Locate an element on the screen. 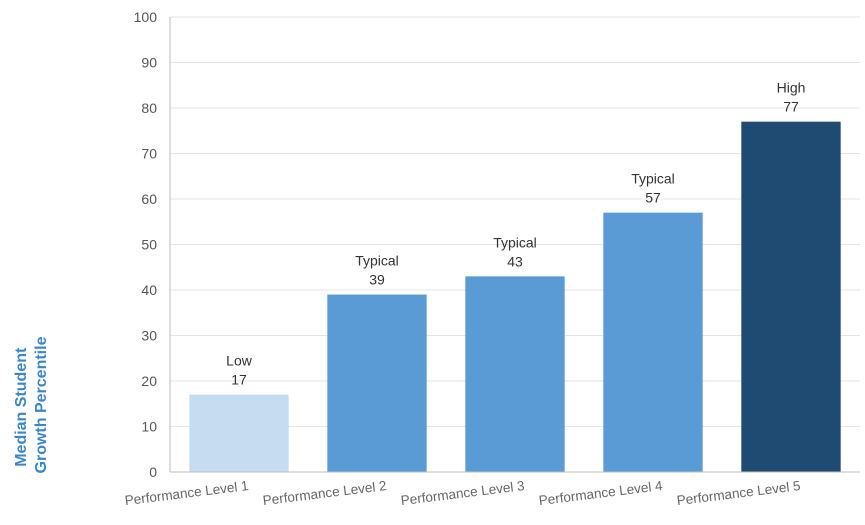 Image resolution: width=865 pixels, height=525 pixels. y-tick-label-80: 80 is located at coordinates (149, 108).